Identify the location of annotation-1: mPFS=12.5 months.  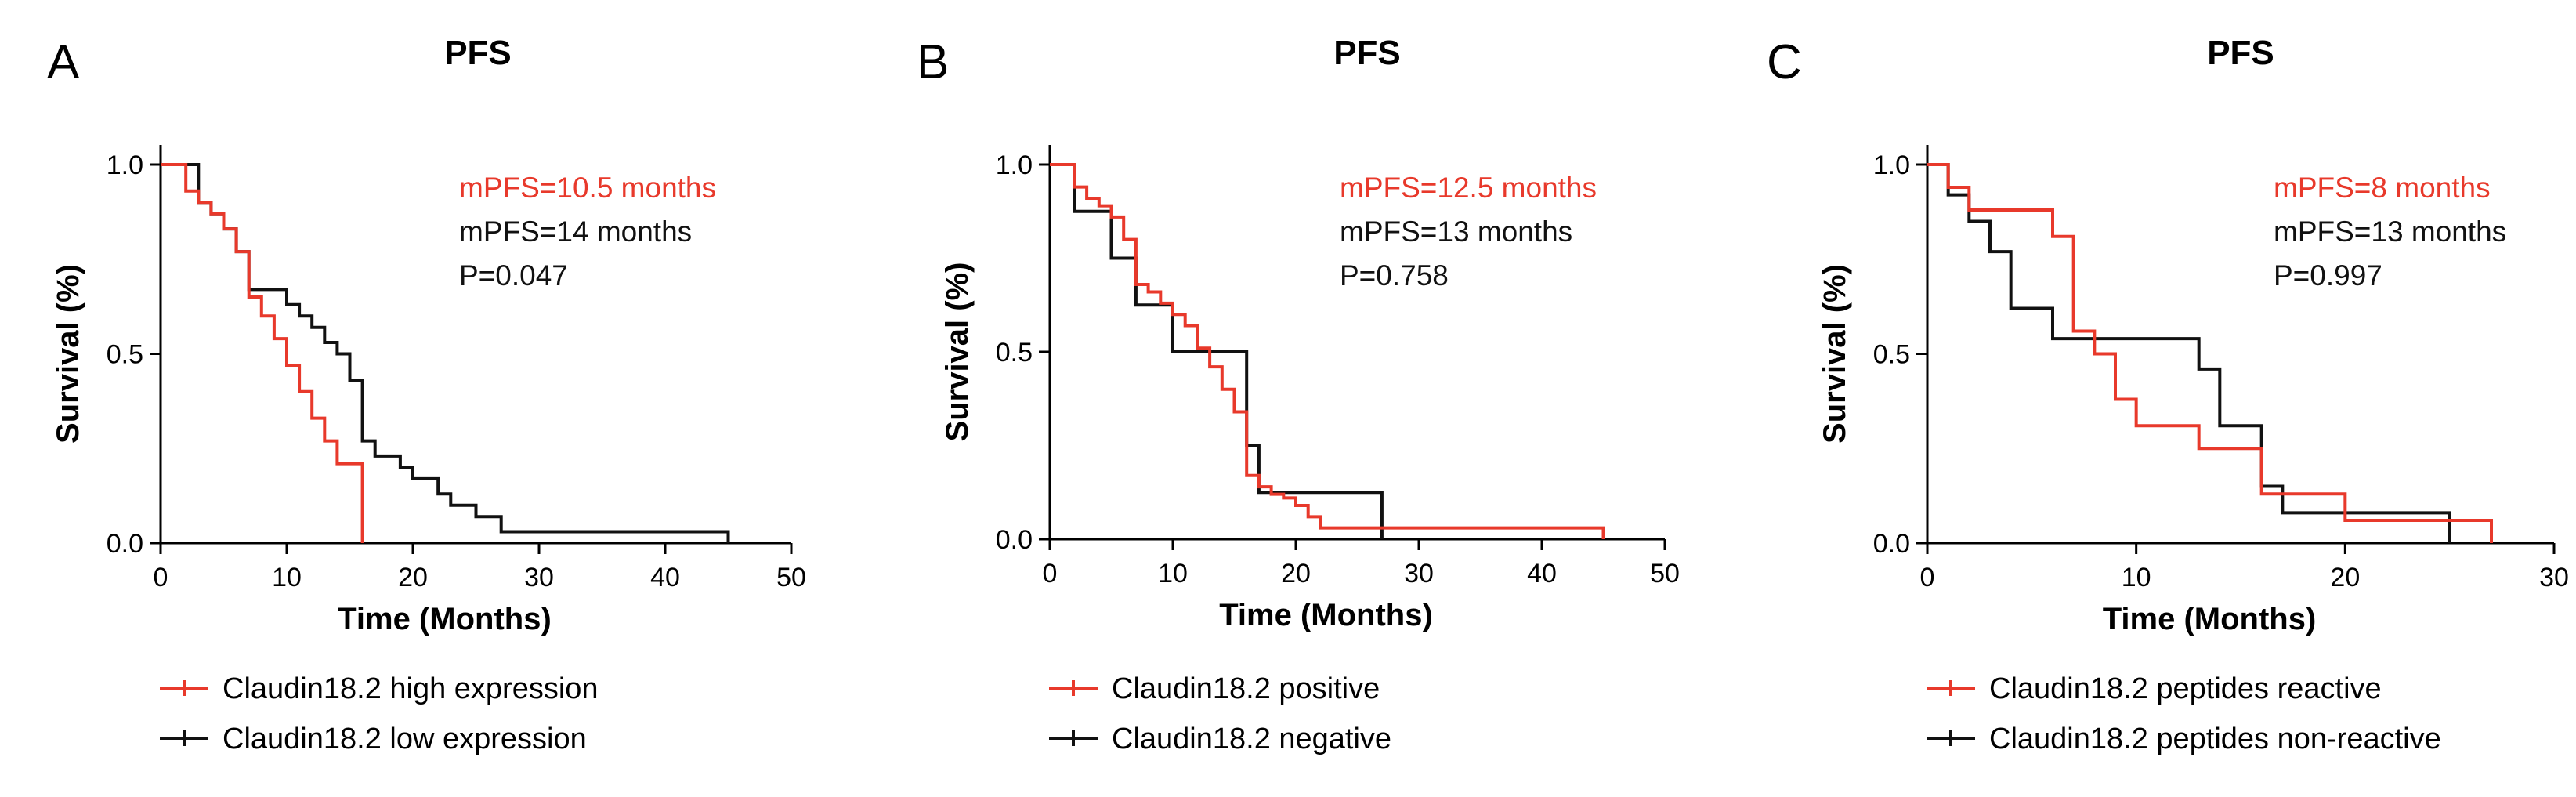
(1469, 188).